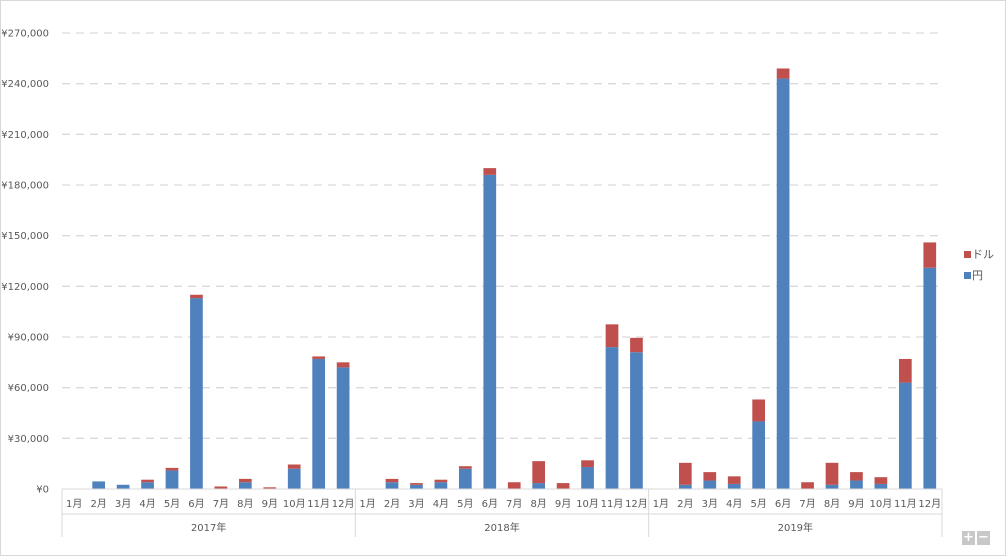  What do you see at coordinates (983, 254) in the screenshot?
I see `legend-label: ドル` at bounding box center [983, 254].